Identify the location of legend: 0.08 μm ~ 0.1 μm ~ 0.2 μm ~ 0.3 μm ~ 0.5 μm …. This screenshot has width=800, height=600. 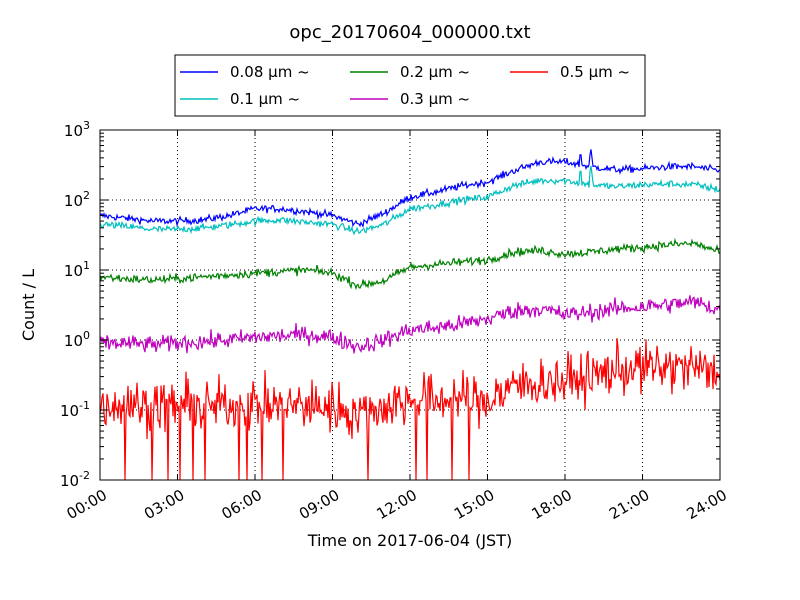
(410, 85).